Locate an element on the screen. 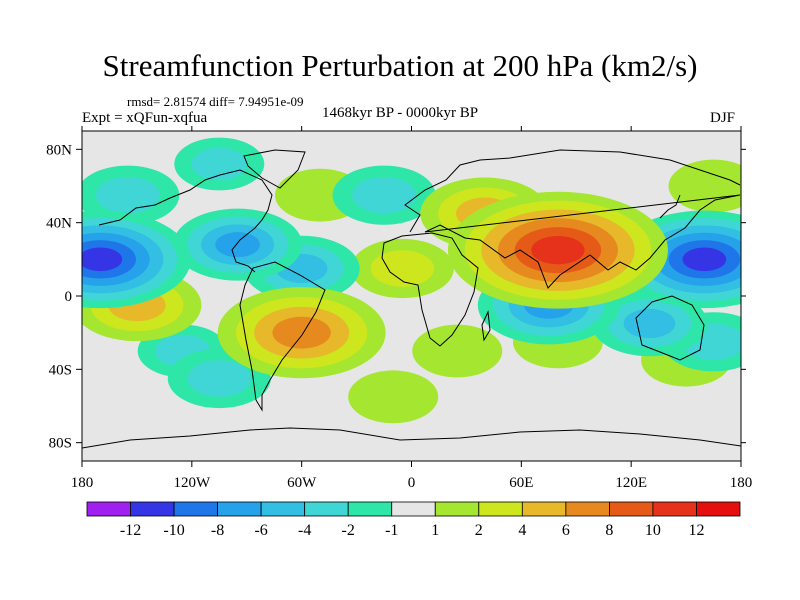 The image size is (800, 600). x-tick-label: 60E is located at coordinates (521, 483).